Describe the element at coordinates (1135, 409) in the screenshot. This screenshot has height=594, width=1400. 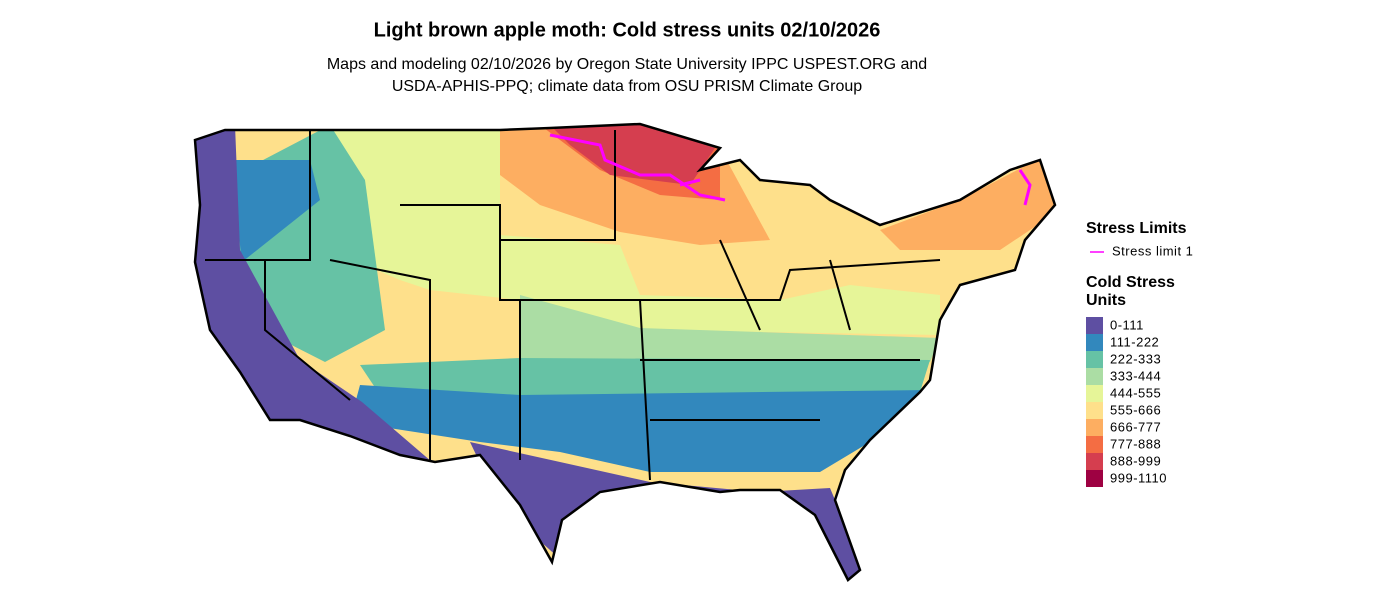
I see `legend-label: 555-666` at that location.